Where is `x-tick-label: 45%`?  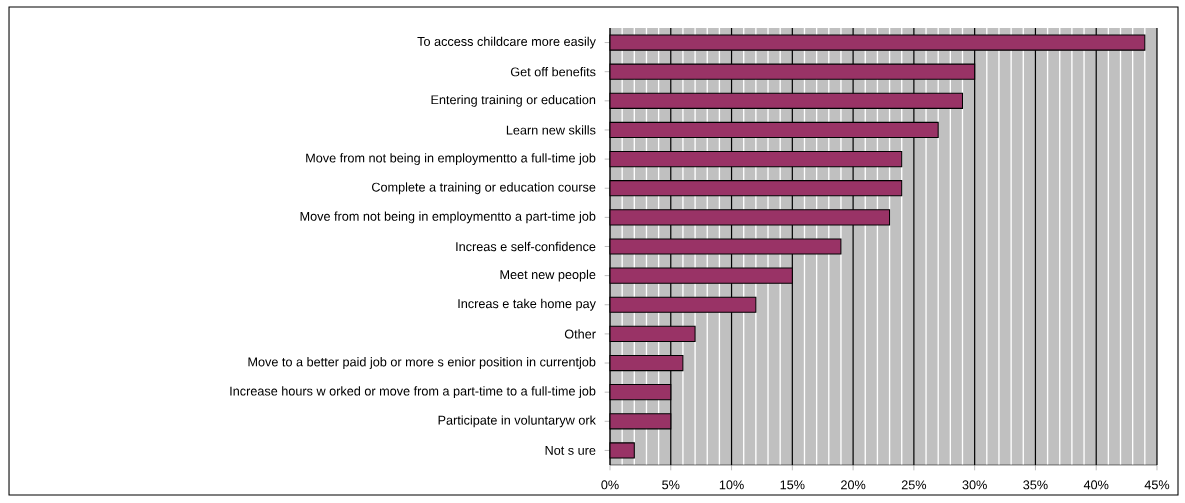
x-tick-label: 45% is located at coordinates (1157, 485).